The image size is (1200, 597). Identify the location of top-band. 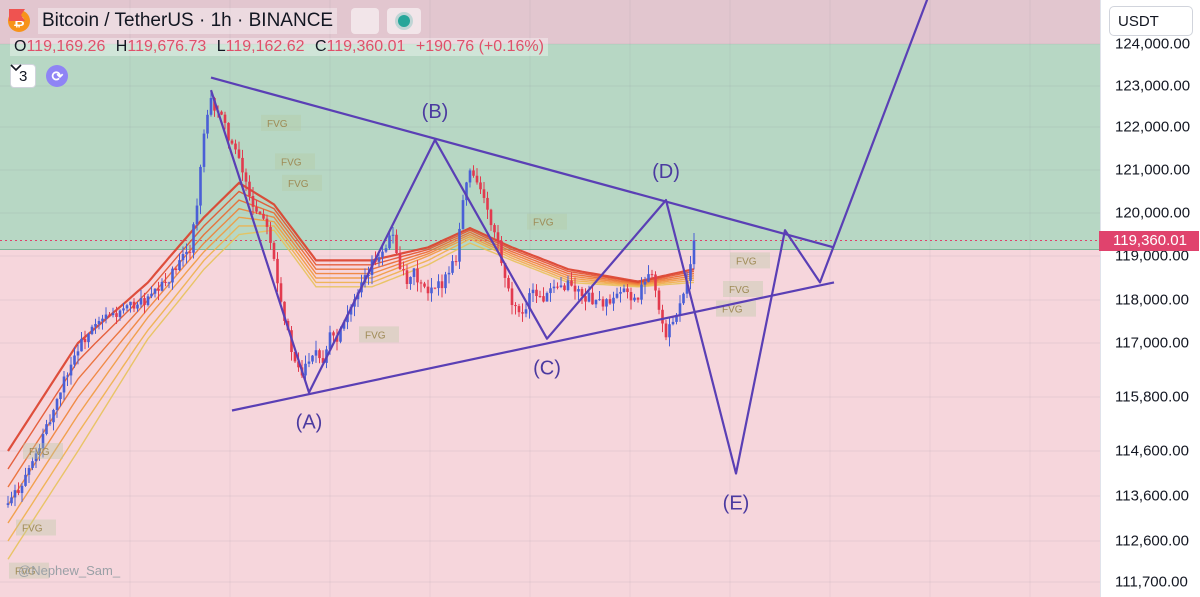
(550, 22).